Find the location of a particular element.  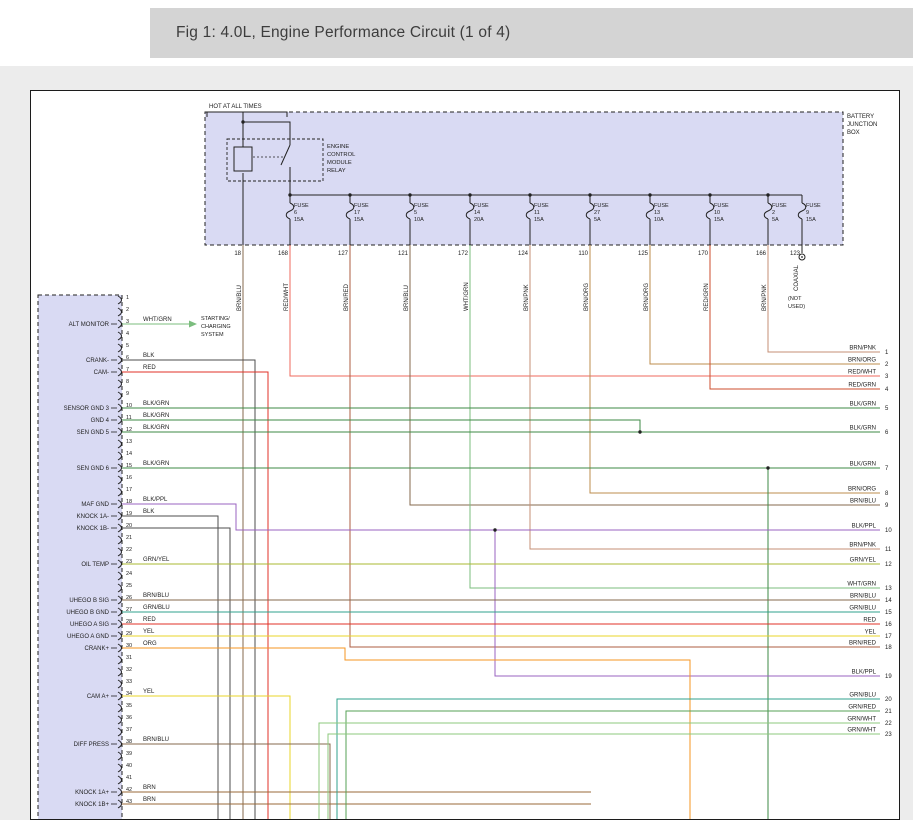

relay-label: CONTROL is located at coordinates (341, 155).